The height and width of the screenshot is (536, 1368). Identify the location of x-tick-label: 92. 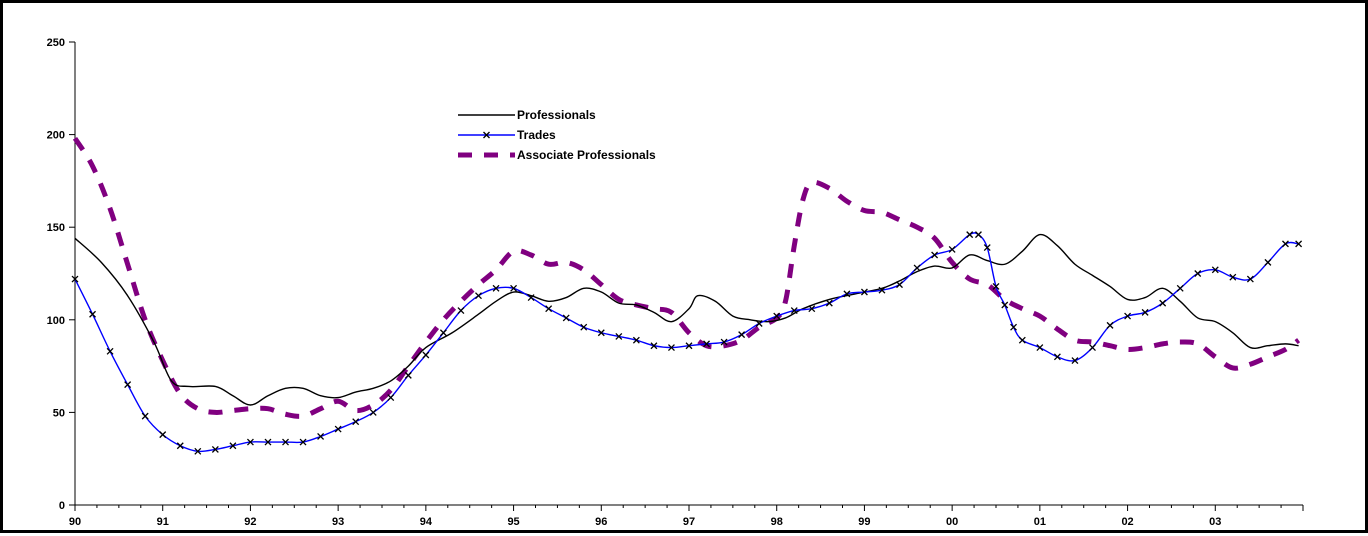
(250, 522).